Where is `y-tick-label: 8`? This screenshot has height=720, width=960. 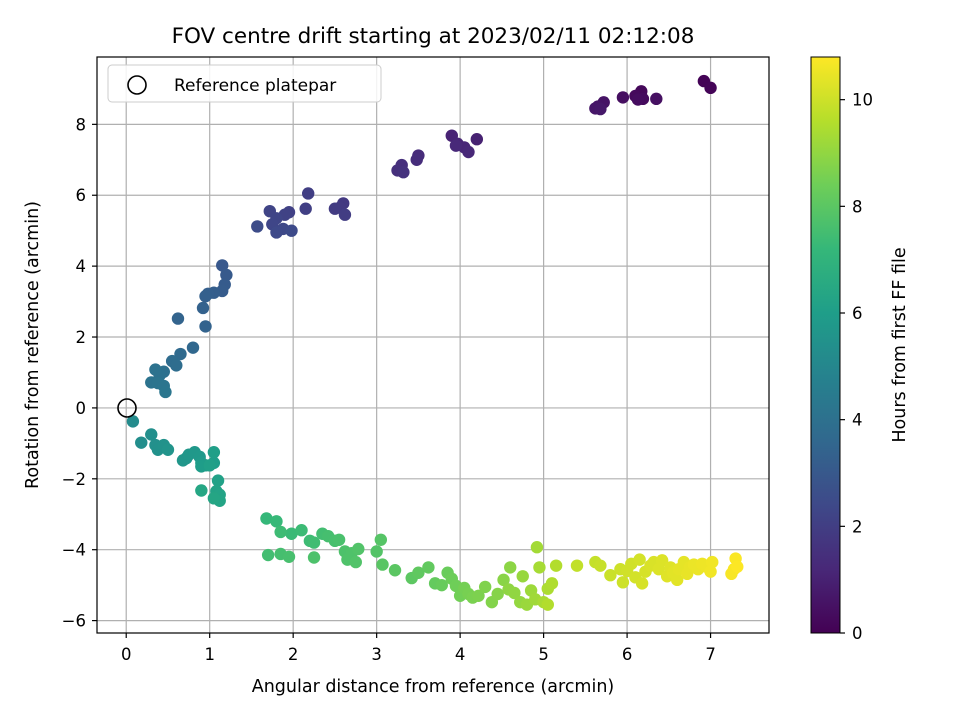 y-tick-label: 8 is located at coordinates (81, 124).